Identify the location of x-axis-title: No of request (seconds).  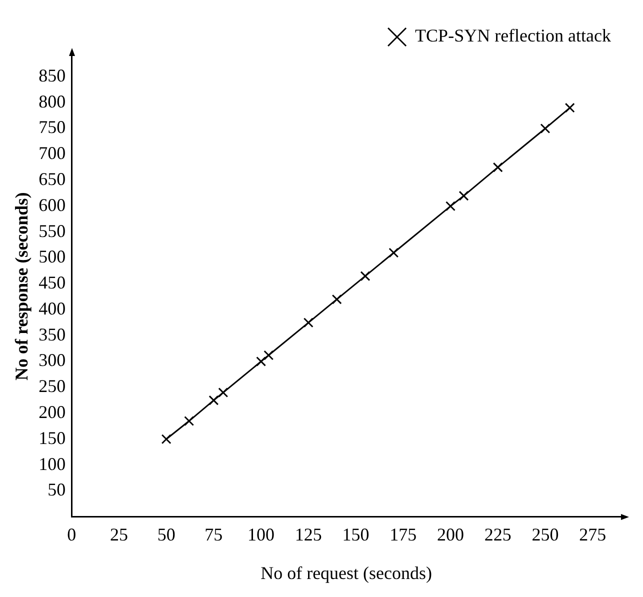
(346, 572).